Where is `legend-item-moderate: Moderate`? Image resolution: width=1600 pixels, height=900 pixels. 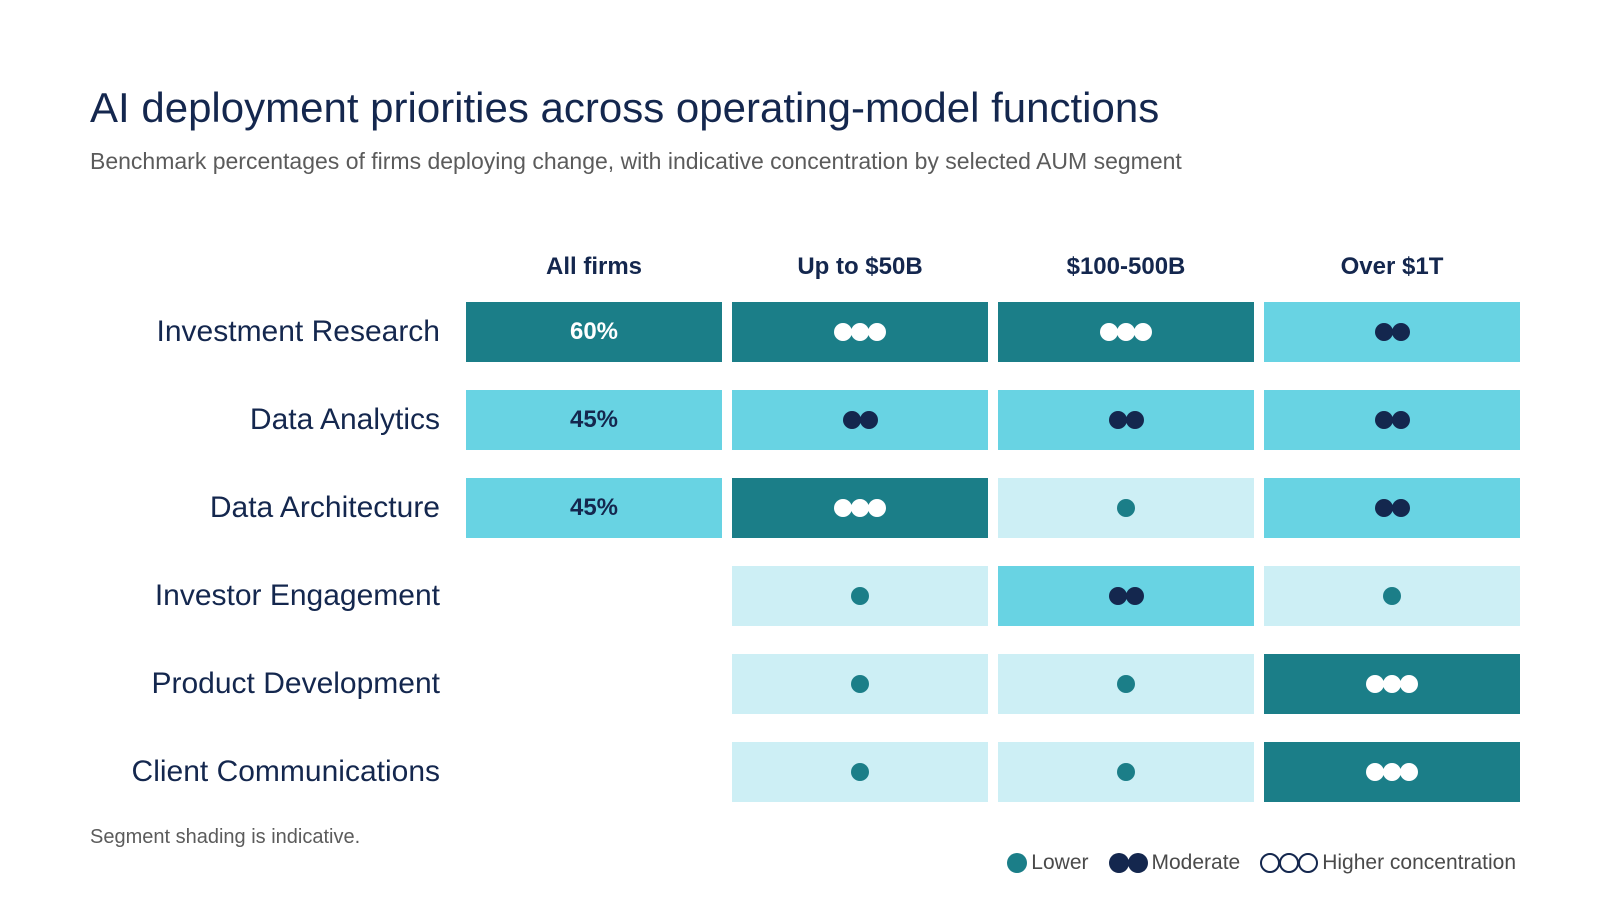 legend-item-moderate: Moderate is located at coordinates (1174, 863).